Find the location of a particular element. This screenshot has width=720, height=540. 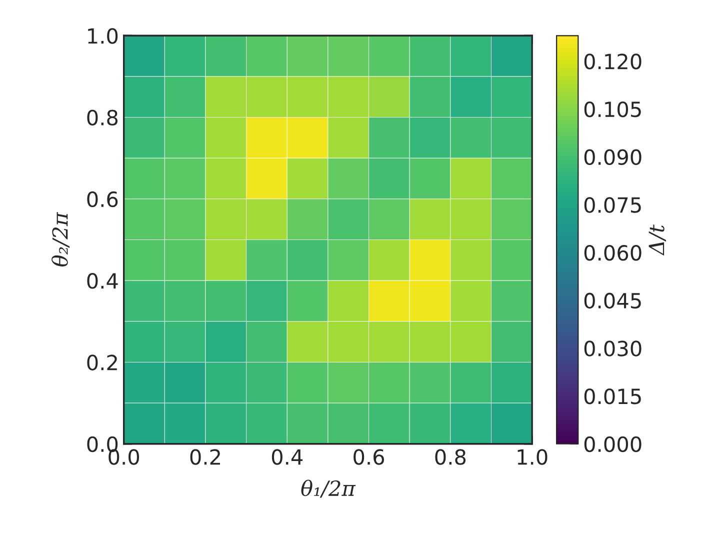

y-tick-label: 0.6 is located at coordinates (102, 199).